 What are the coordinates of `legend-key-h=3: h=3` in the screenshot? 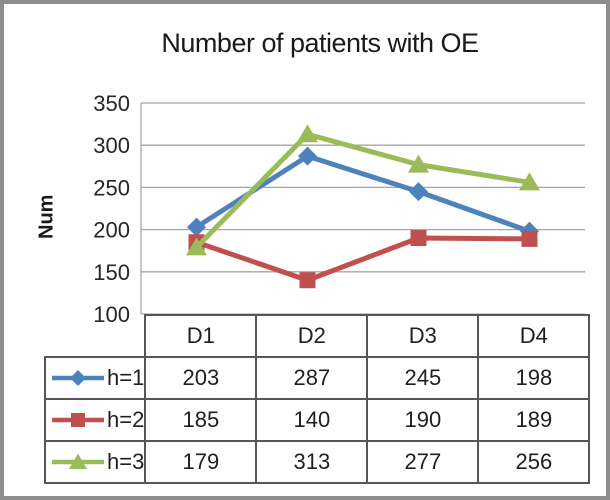 It's located at (95, 462).